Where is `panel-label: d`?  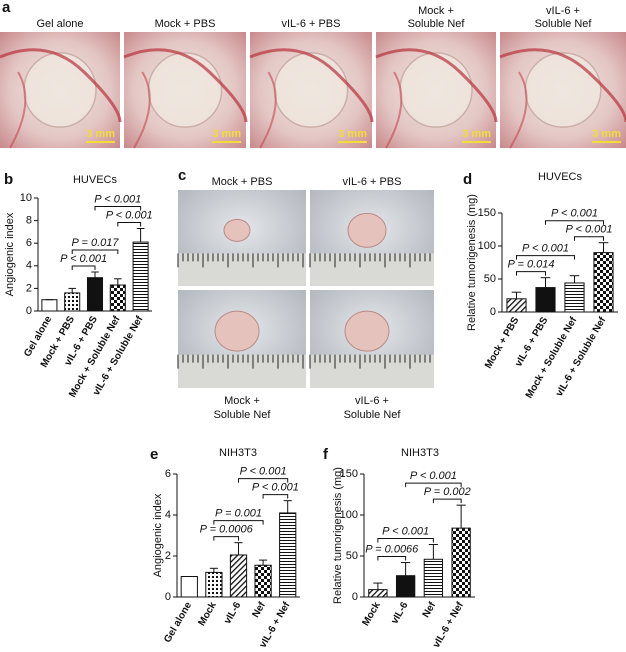
panel-label: d is located at coordinates (467, 179).